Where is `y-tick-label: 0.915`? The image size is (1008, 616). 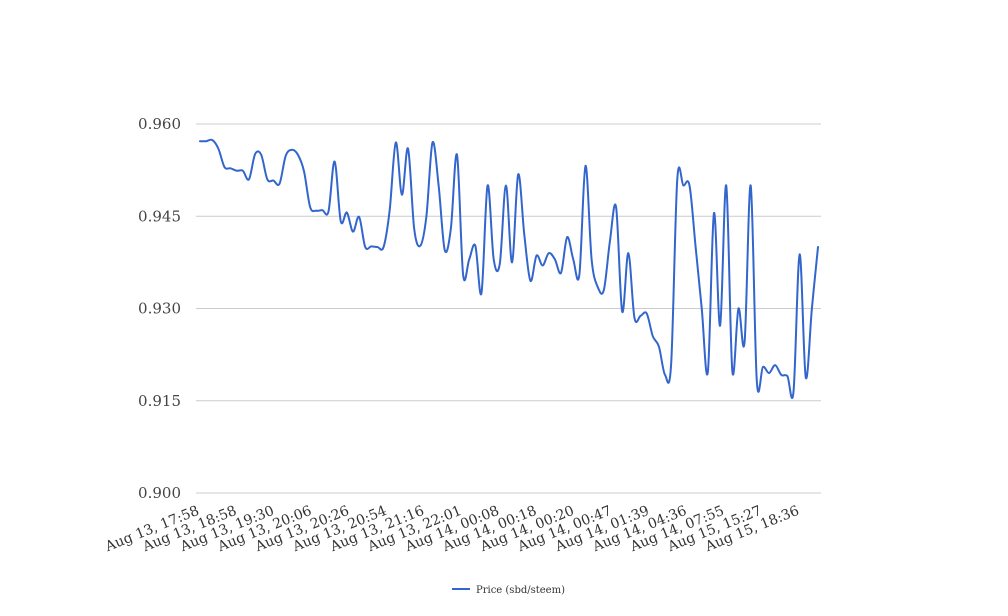 y-tick-label: 0.915 is located at coordinates (159, 401).